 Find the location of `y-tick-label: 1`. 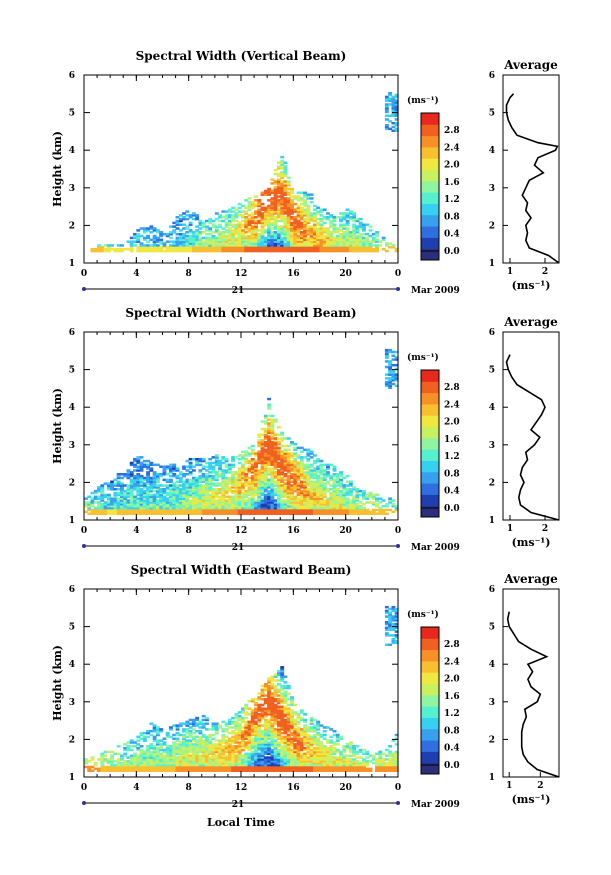

y-tick-label: 1 is located at coordinates (72, 264).